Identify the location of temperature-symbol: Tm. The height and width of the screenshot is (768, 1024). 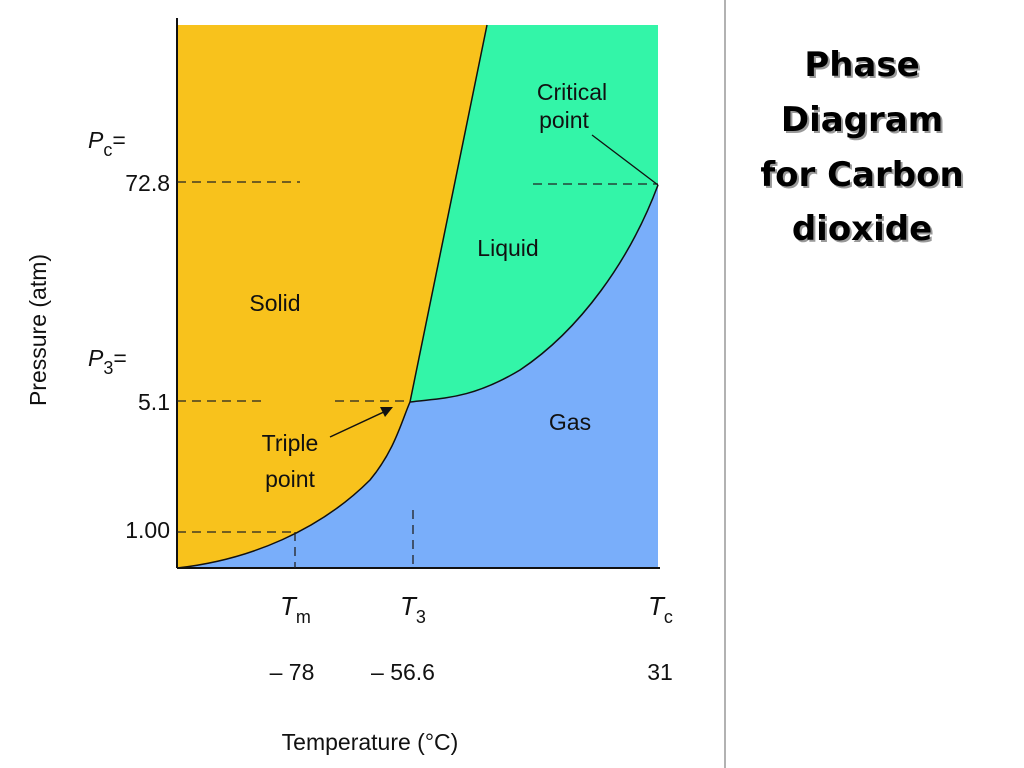
(295, 609).